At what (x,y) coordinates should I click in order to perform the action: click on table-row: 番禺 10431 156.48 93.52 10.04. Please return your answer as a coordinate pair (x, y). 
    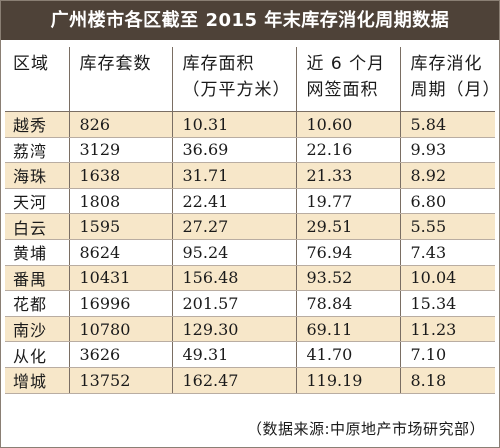
    Looking at the image, I should click on (250, 278).